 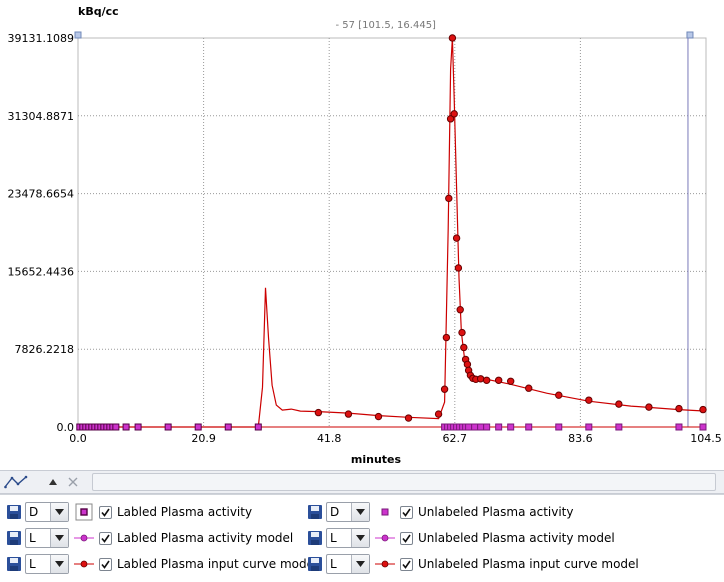 What do you see at coordinates (203, 438) in the screenshot?
I see `x-tick-label: 20.9` at bounding box center [203, 438].